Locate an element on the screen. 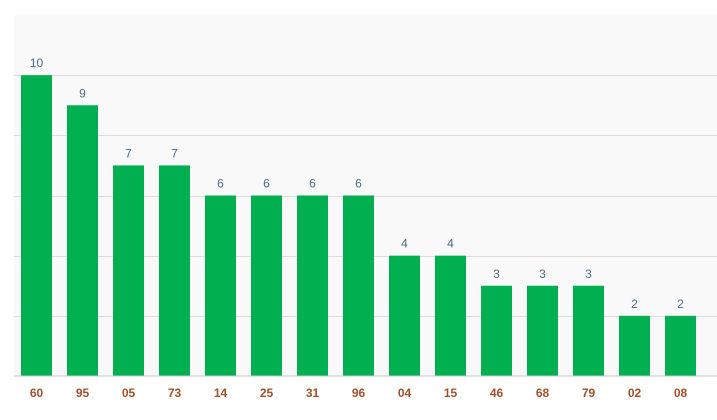 The width and height of the screenshot is (717, 420). category-label-14: 14 is located at coordinates (221, 393).